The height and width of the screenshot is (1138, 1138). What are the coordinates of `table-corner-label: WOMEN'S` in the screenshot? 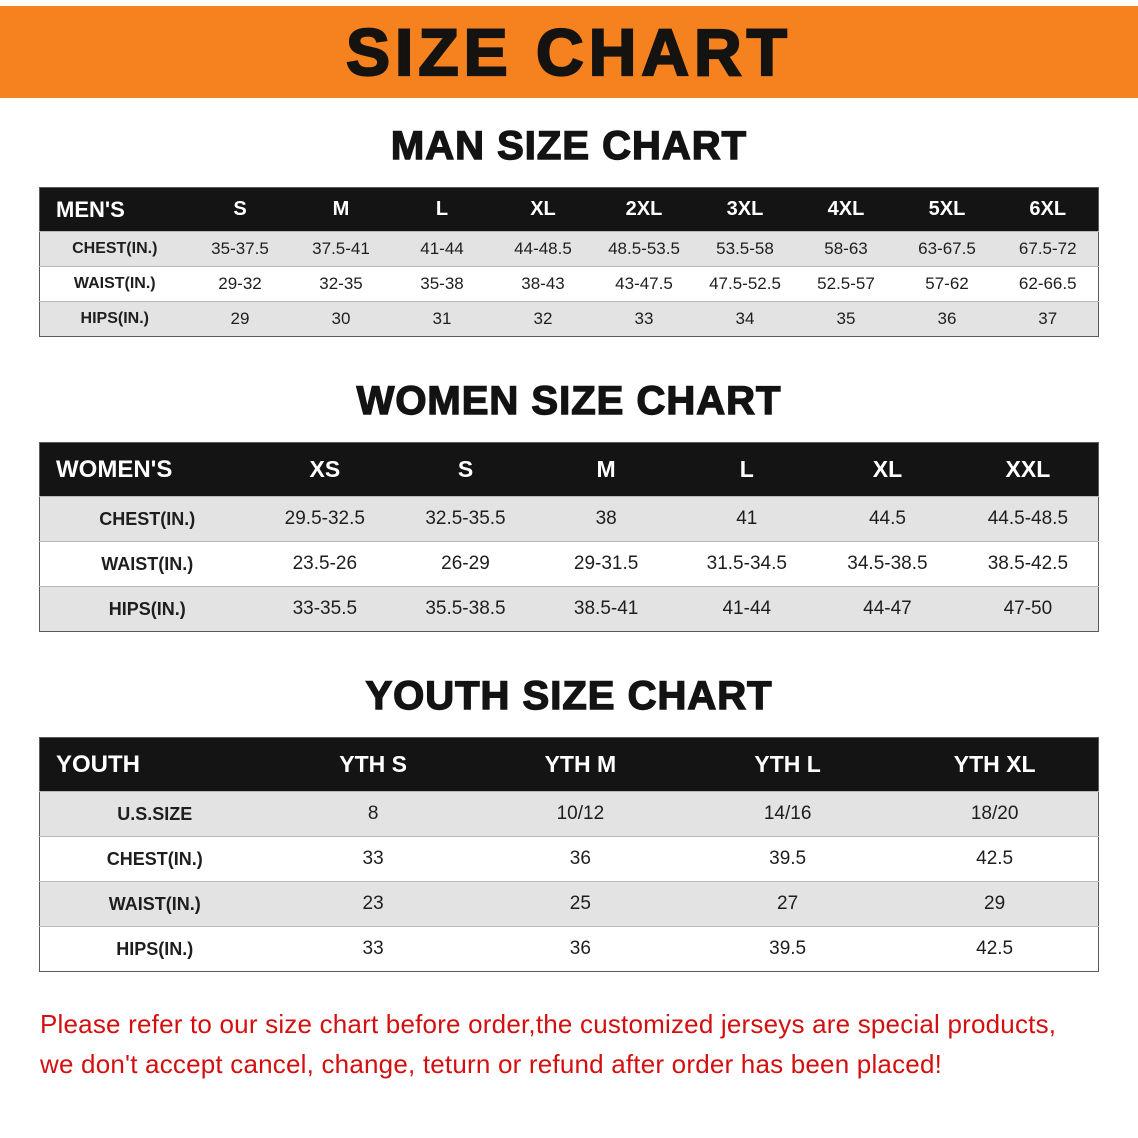 It's located at (147, 469).